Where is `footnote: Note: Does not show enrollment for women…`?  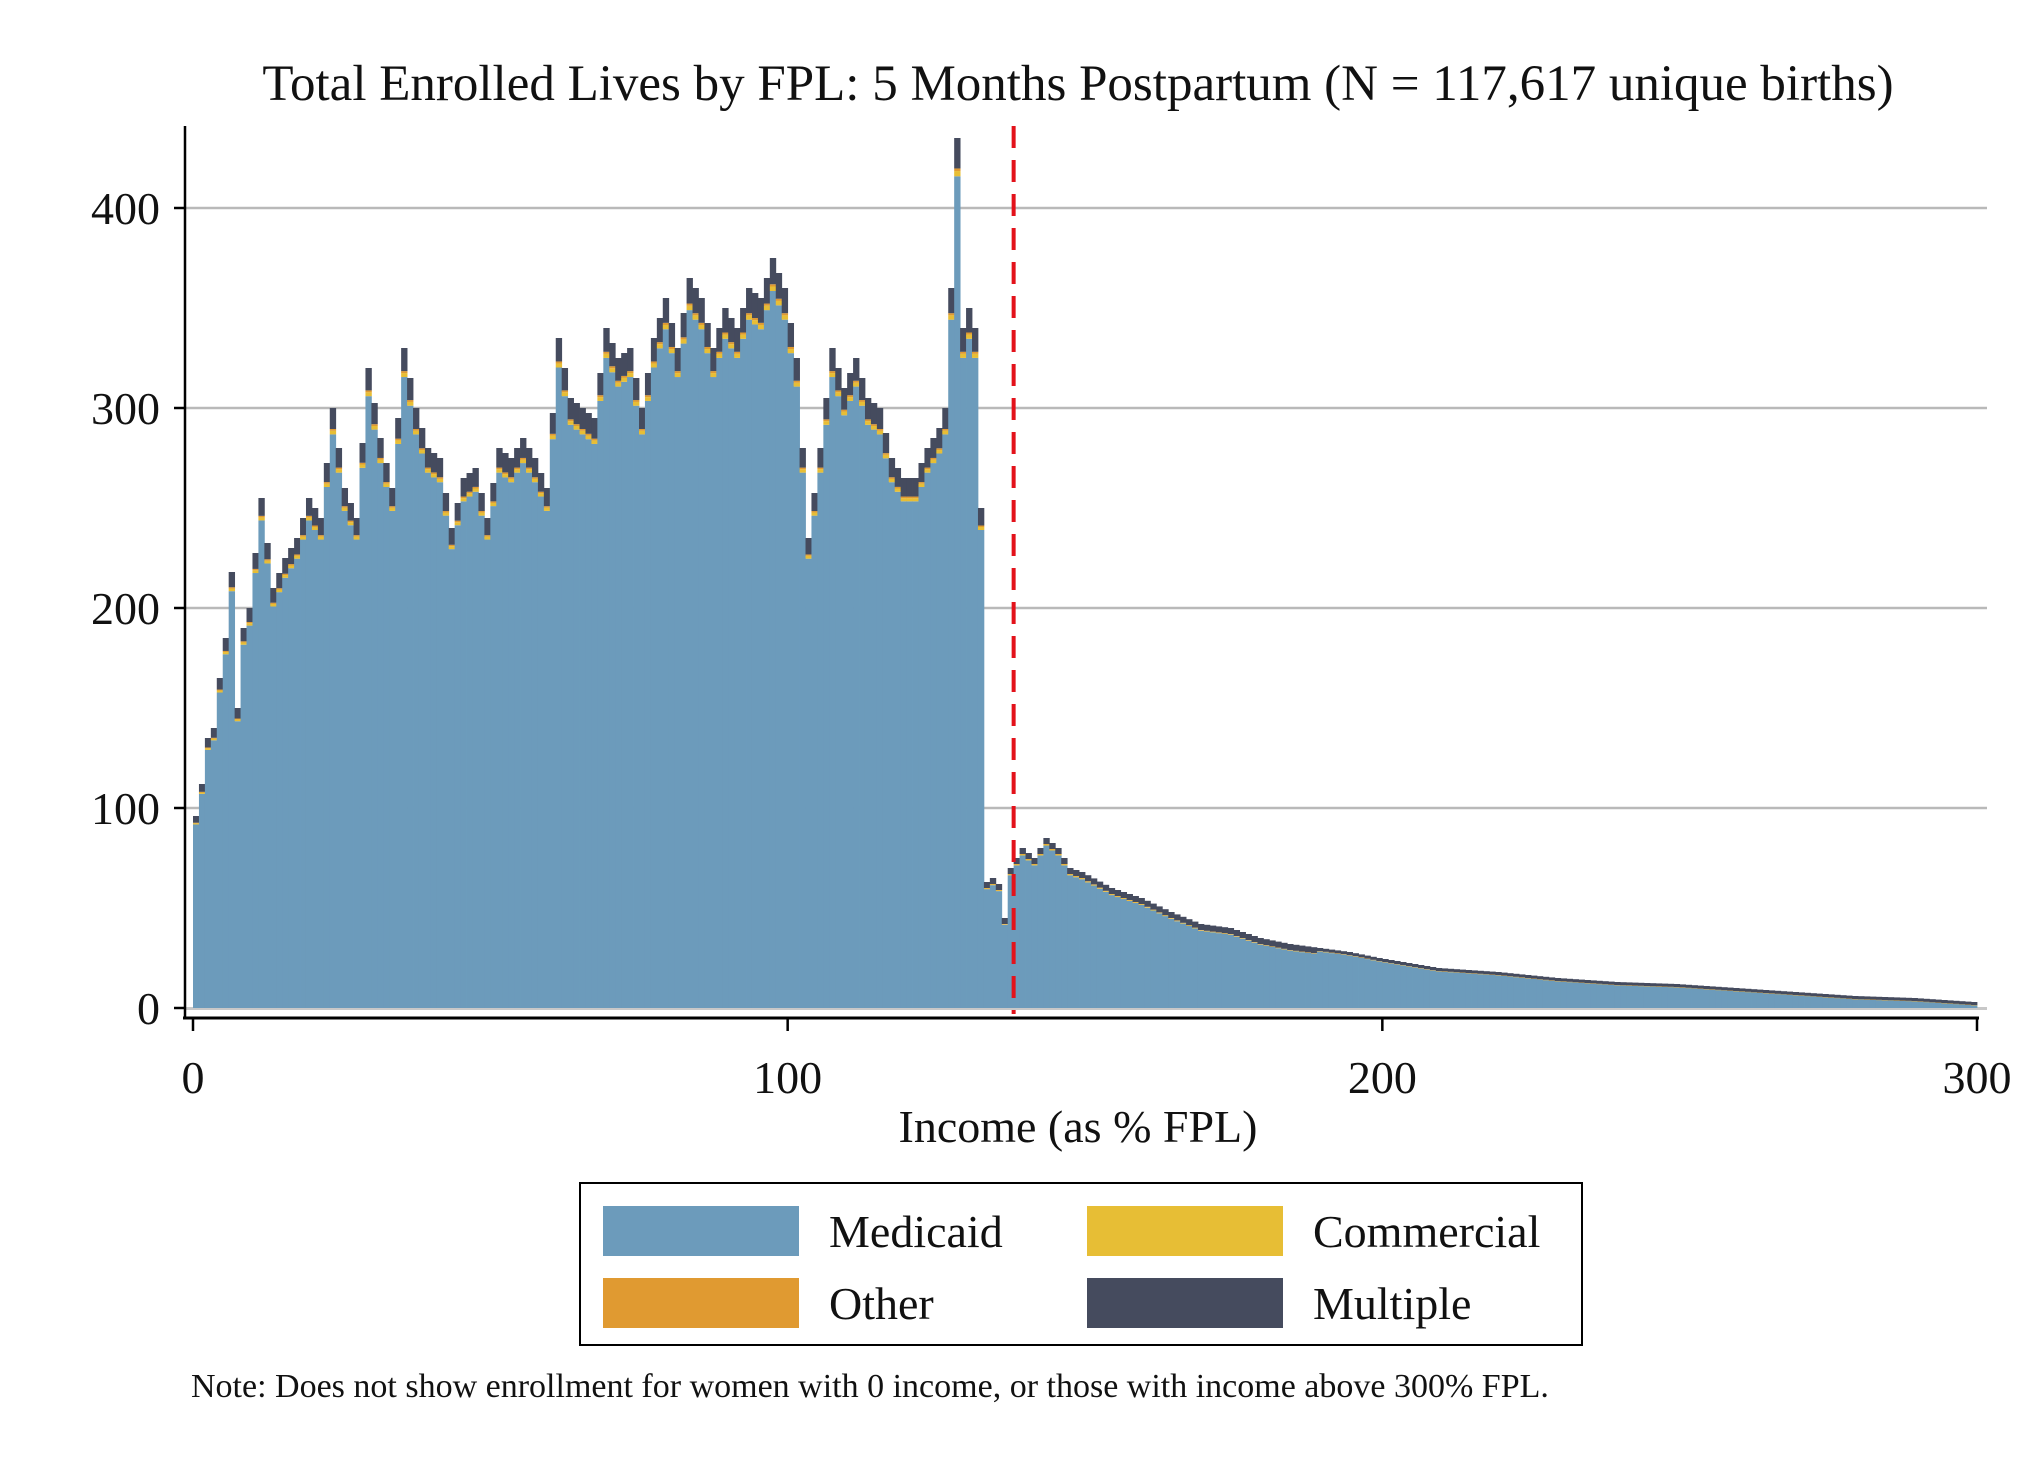
footnote: Note: Does not show enrollment for women… is located at coordinates (870, 1386).